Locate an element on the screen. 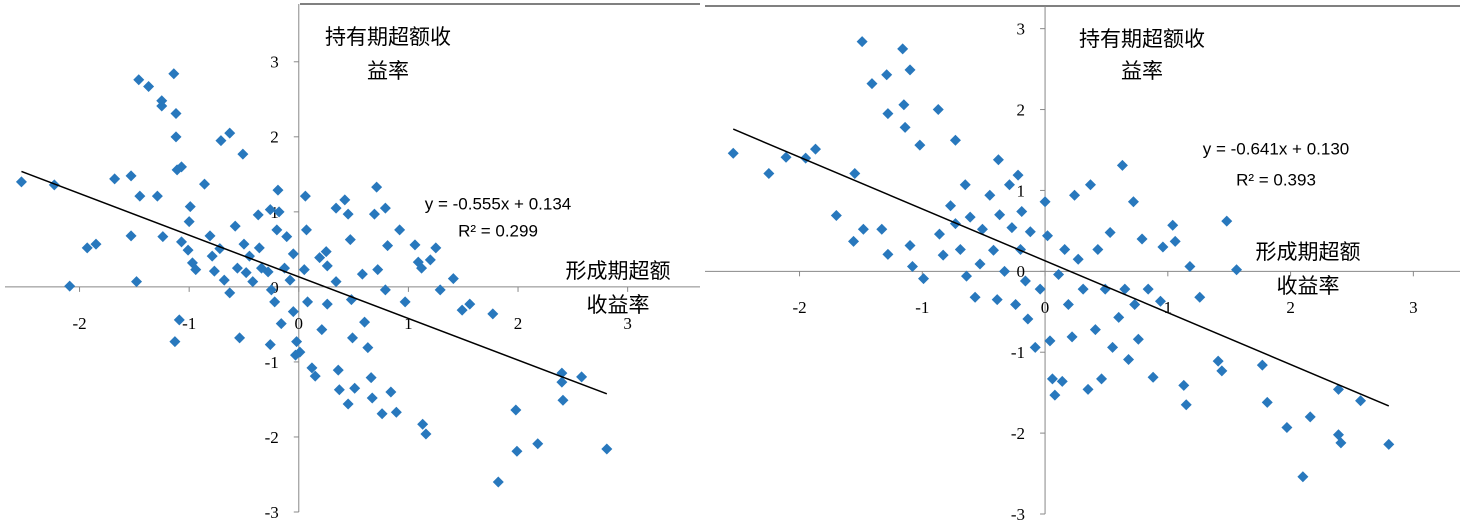  trendline-equation: y = -0.555x + 0.134 is located at coordinates (498, 203).